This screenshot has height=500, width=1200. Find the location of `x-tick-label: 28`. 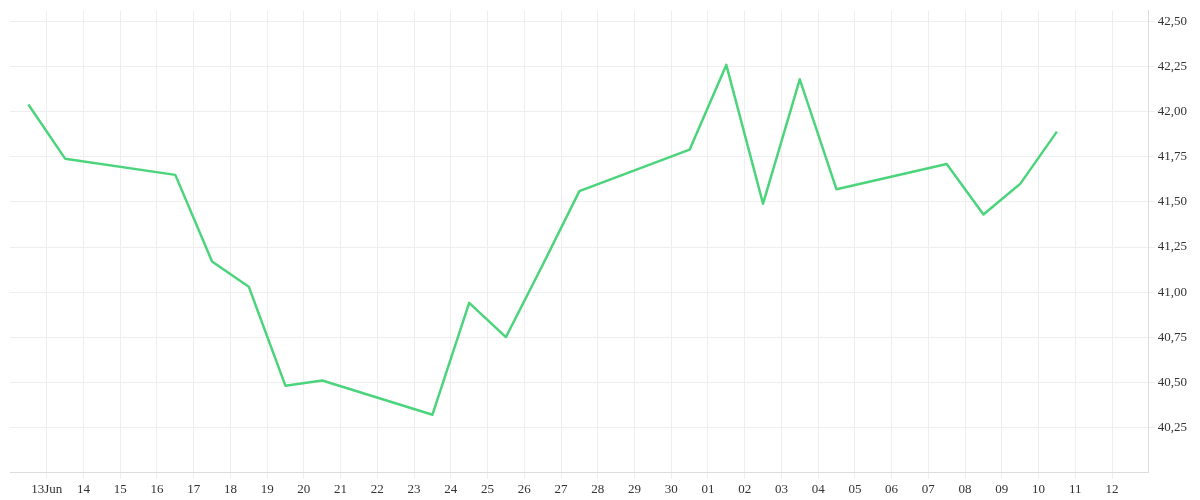

x-tick-label: 28 is located at coordinates (598, 488).